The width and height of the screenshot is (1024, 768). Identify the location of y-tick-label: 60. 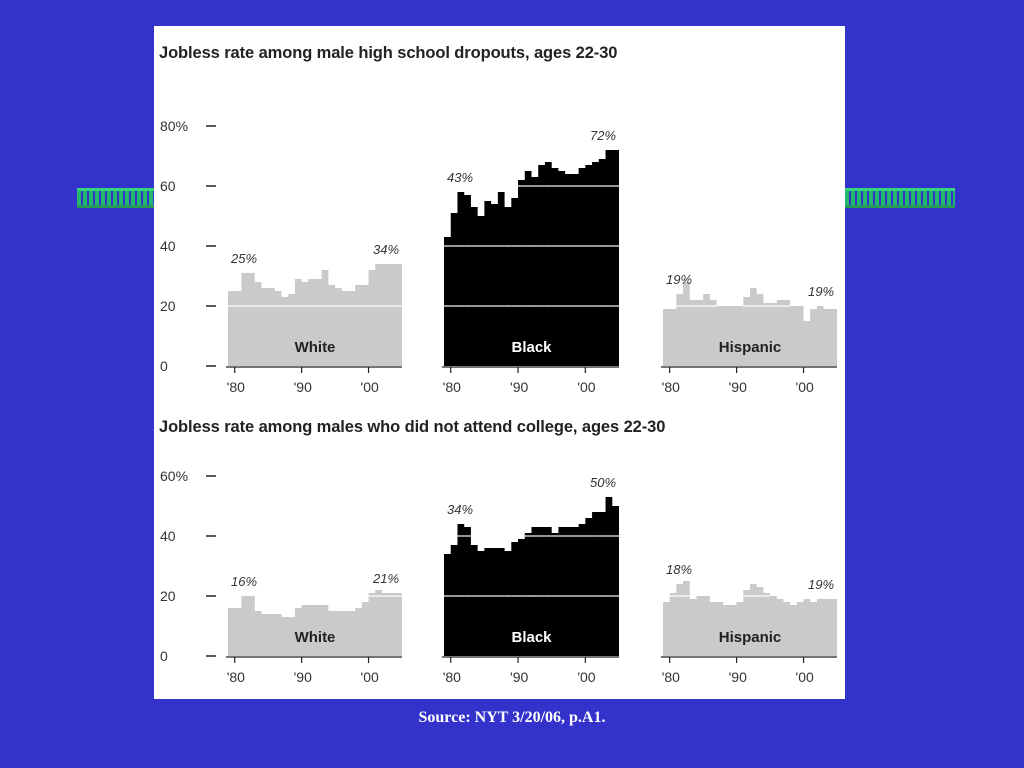
(168, 186).